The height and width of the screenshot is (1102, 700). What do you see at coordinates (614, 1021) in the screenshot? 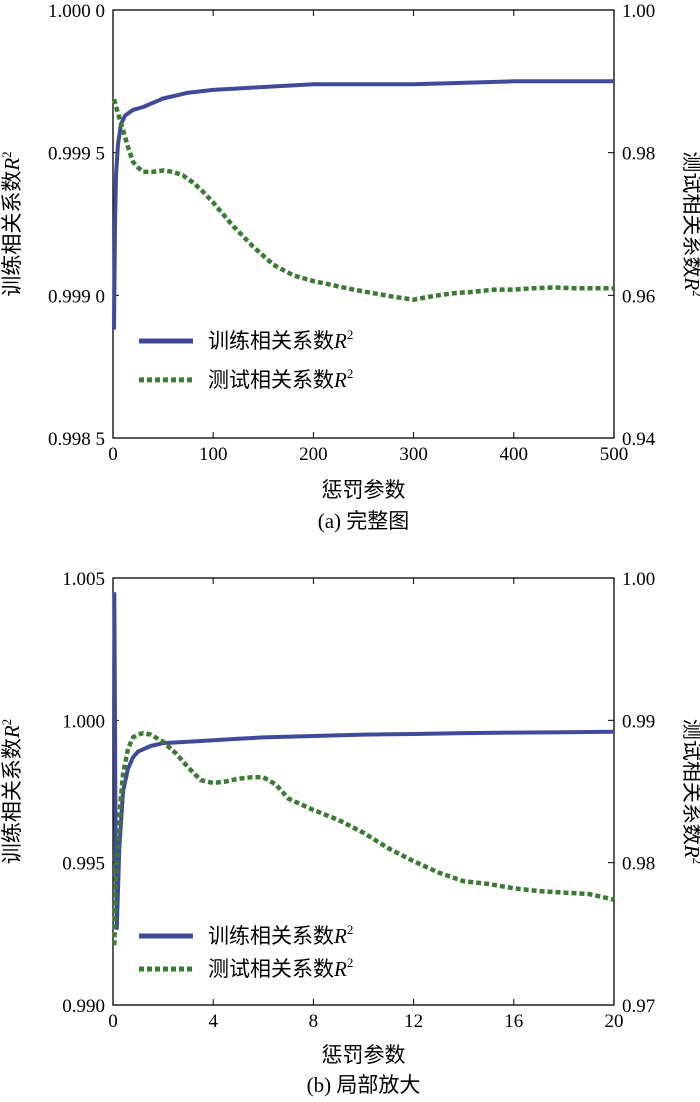
I see `chart2-x-tick-label: 20` at bounding box center [614, 1021].